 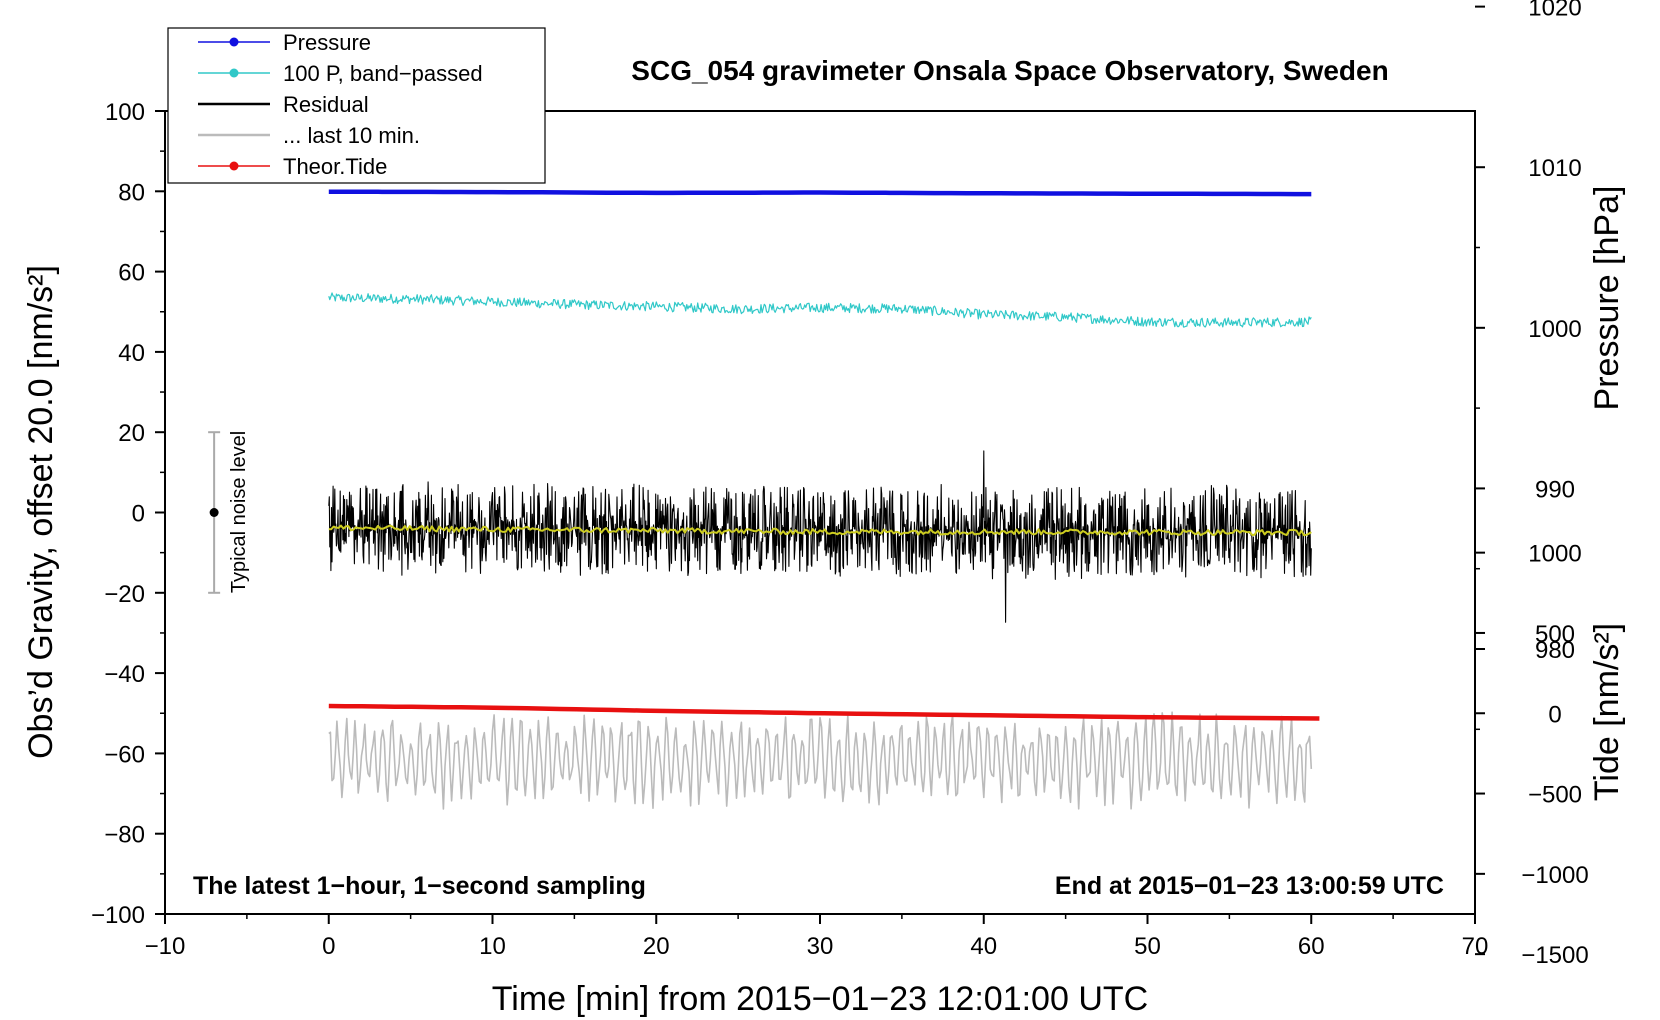 What do you see at coordinates (1147, 946) in the screenshot?
I see `x-tick-label: 50` at bounding box center [1147, 946].